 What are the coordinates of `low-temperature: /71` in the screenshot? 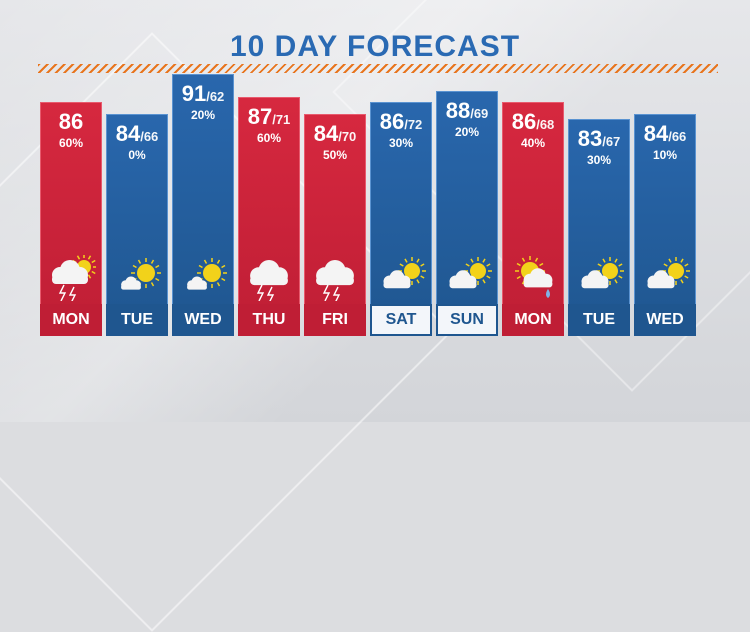 It's located at (281, 119).